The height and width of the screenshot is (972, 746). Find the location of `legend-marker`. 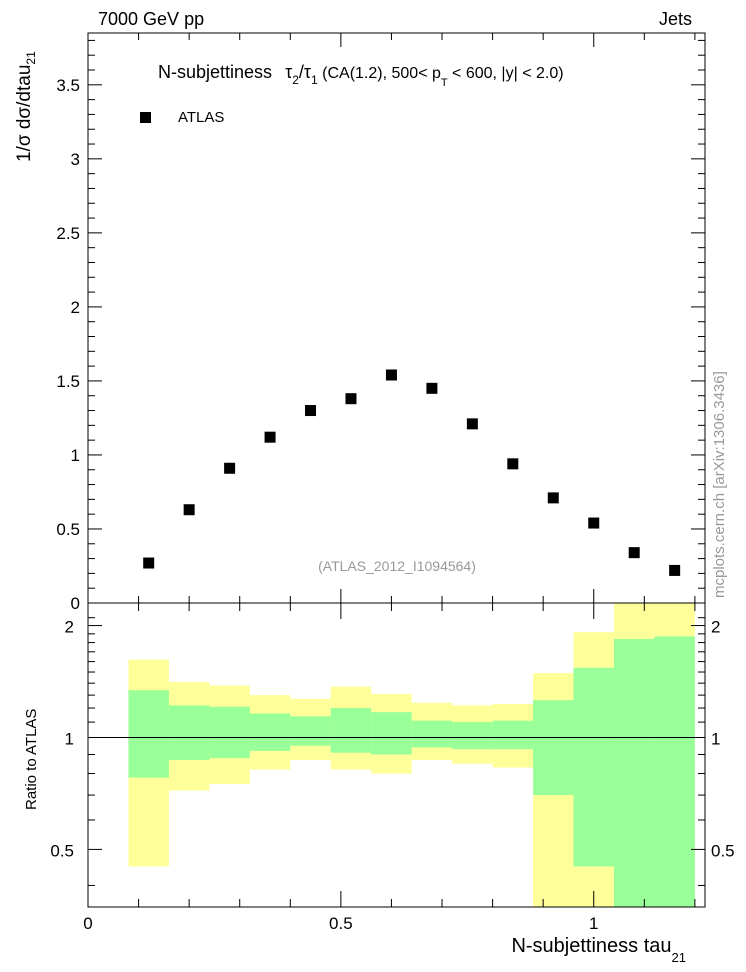

legend-marker is located at coordinates (145, 117).